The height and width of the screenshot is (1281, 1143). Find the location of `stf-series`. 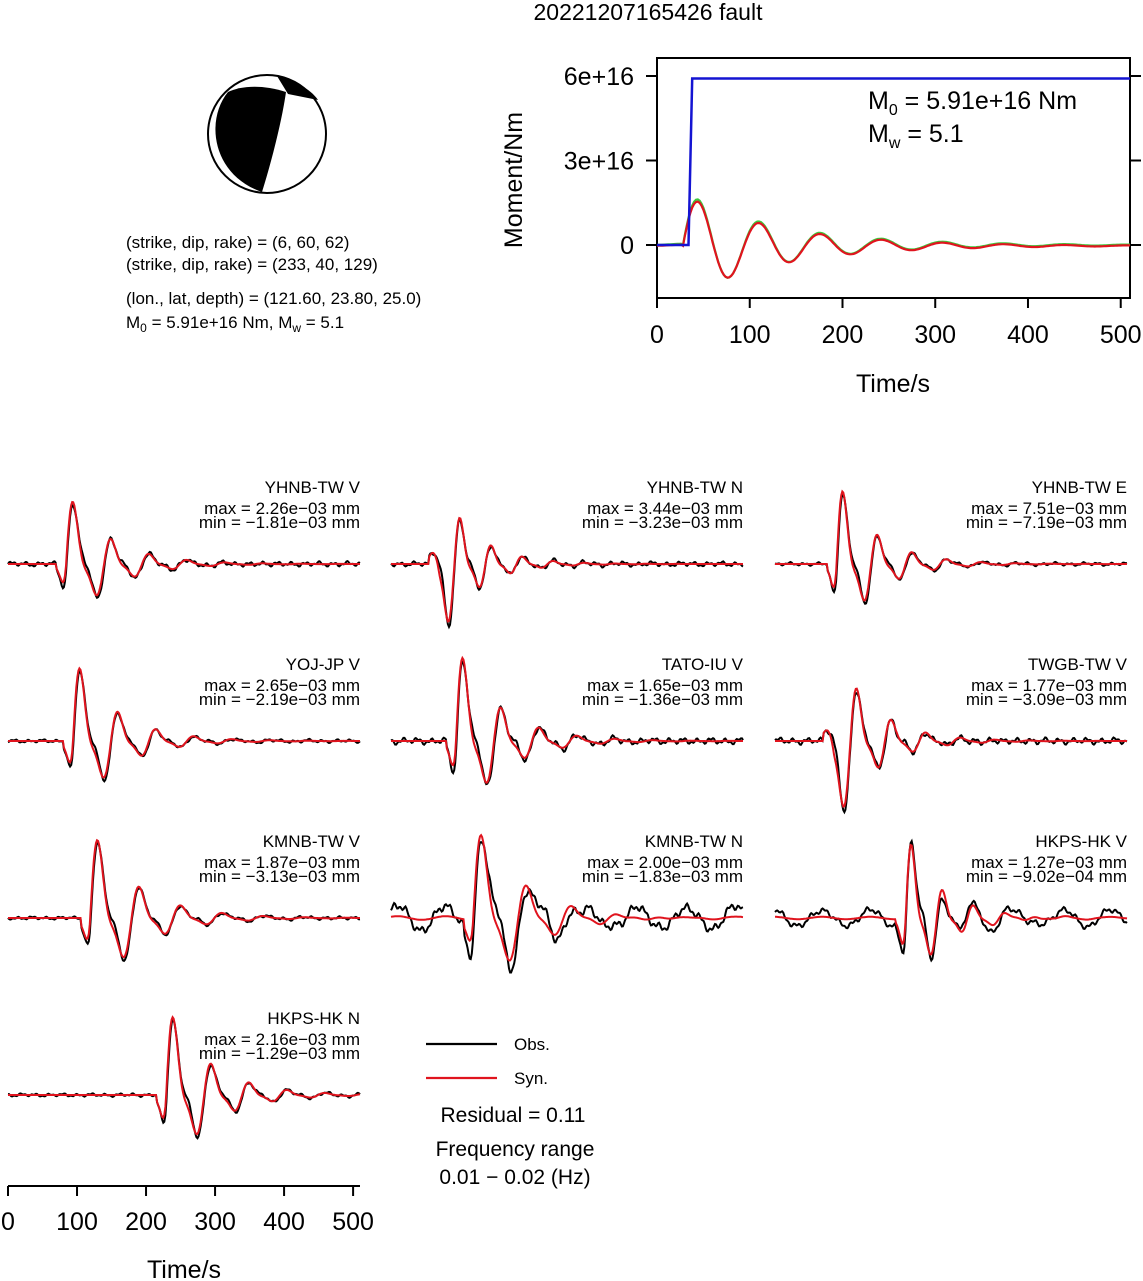

stf-series is located at coordinates (893, 178).